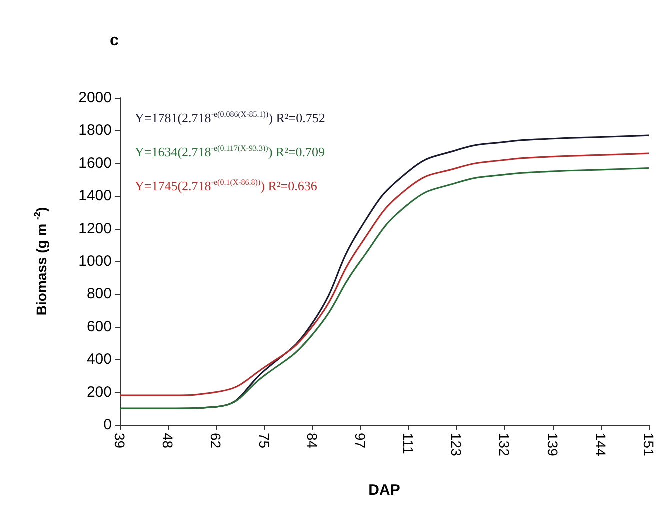 This screenshot has height=507, width=657. What do you see at coordinates (95, 196) in the screenshot?
I see `y-tick-label: 1400` at bounding box center [95, 196].